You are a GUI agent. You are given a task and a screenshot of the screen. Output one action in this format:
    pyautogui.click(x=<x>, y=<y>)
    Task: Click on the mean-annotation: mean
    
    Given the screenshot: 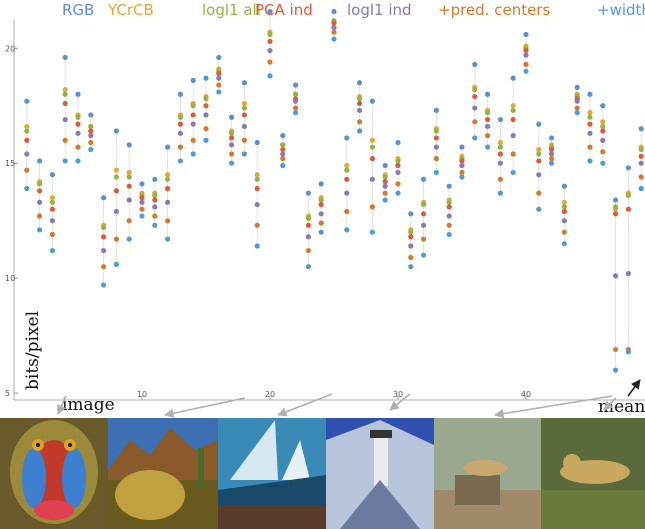 What is the action you would take?
    pyautogui.click(x=621, y=407)
    